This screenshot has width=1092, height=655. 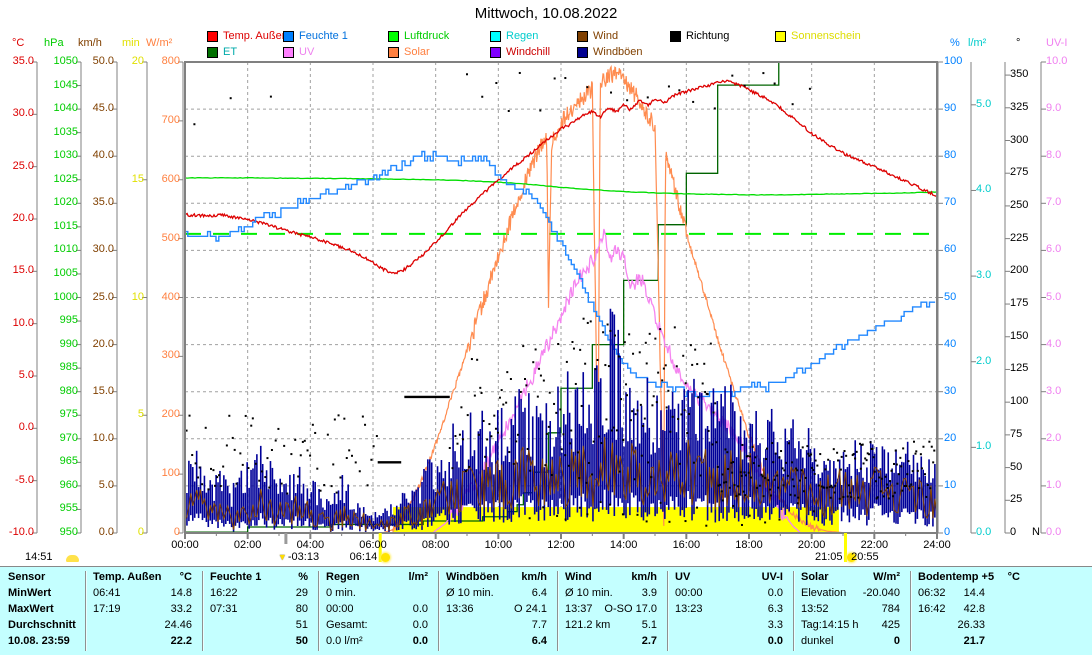 I want to click on table-cell-value: 5.1, so click(x=649, y=625).